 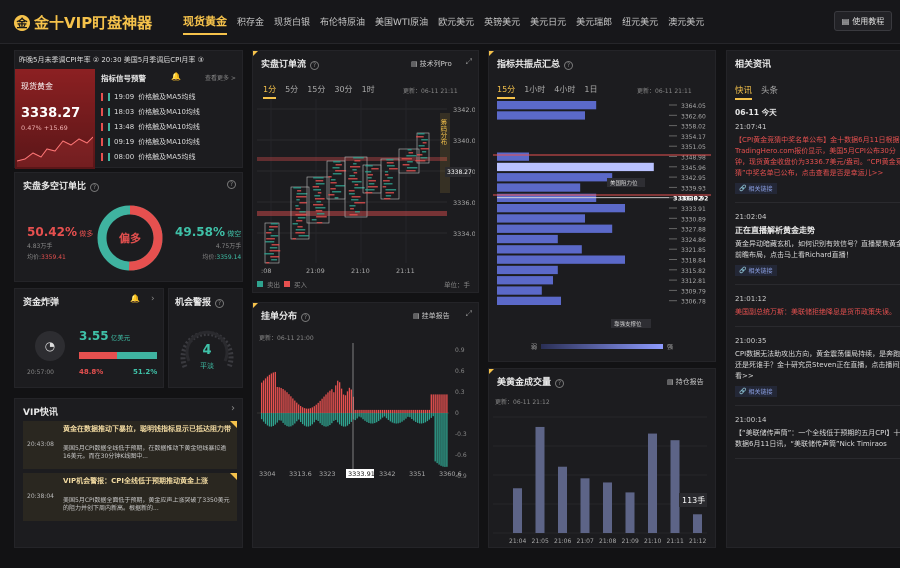 I want to click on nav-item-4: 美国WTI原油, so click(x=401, y=22).